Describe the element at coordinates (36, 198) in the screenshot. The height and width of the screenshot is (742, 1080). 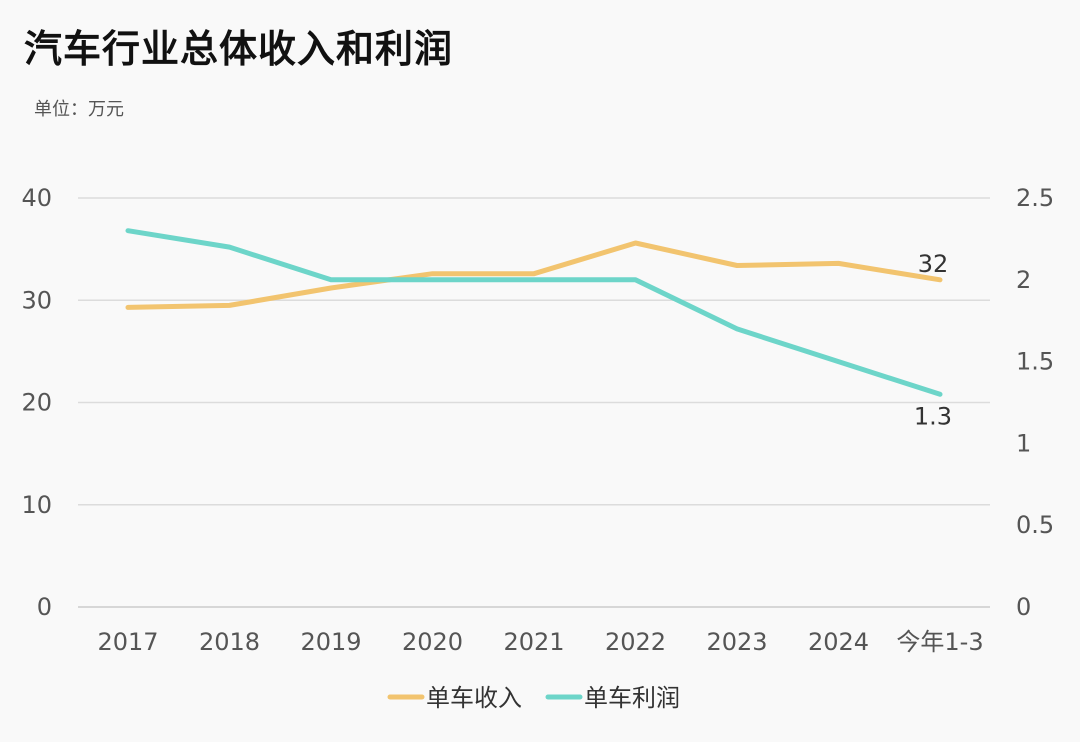
I see `left-tick-label: 40` at that location.